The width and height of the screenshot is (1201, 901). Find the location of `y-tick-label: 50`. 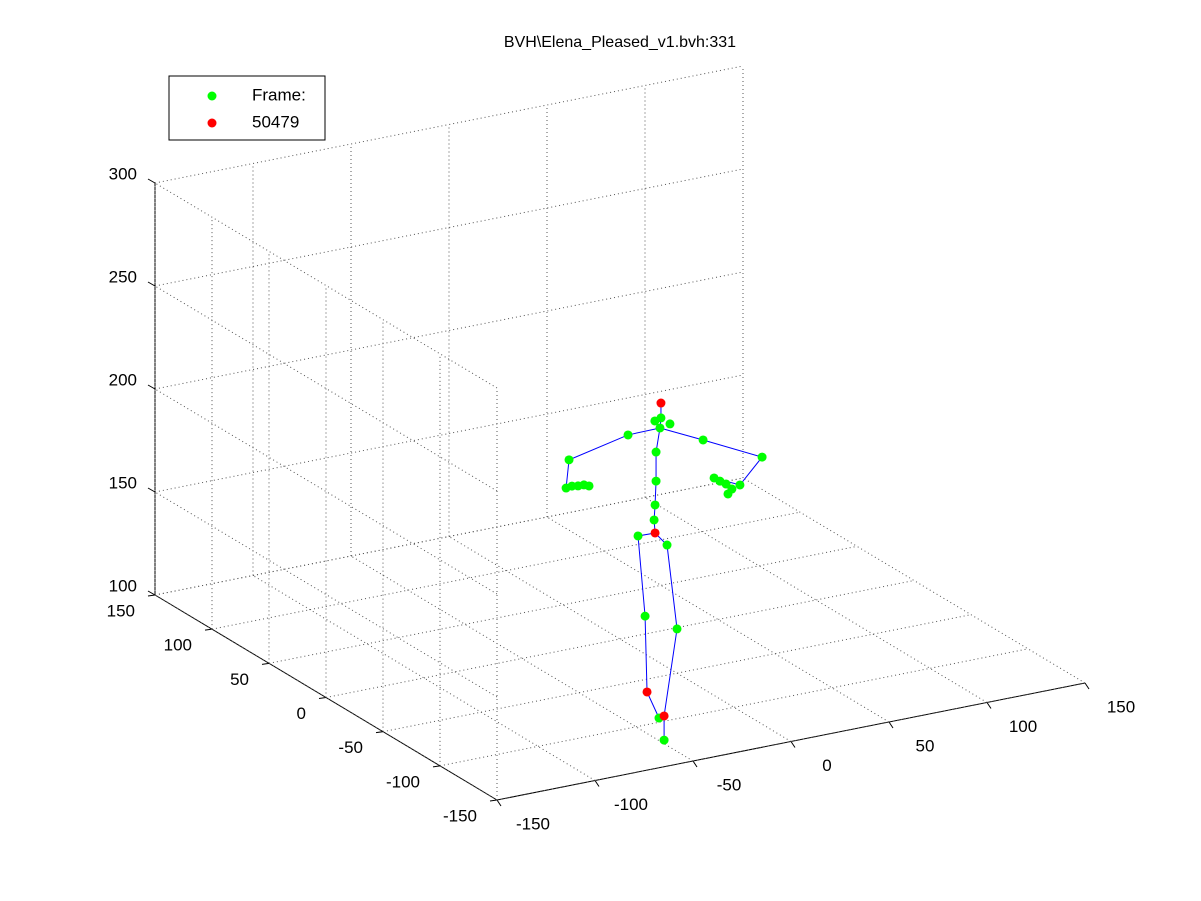

y-tick-label: 50 is located at coordinates (239, 679).